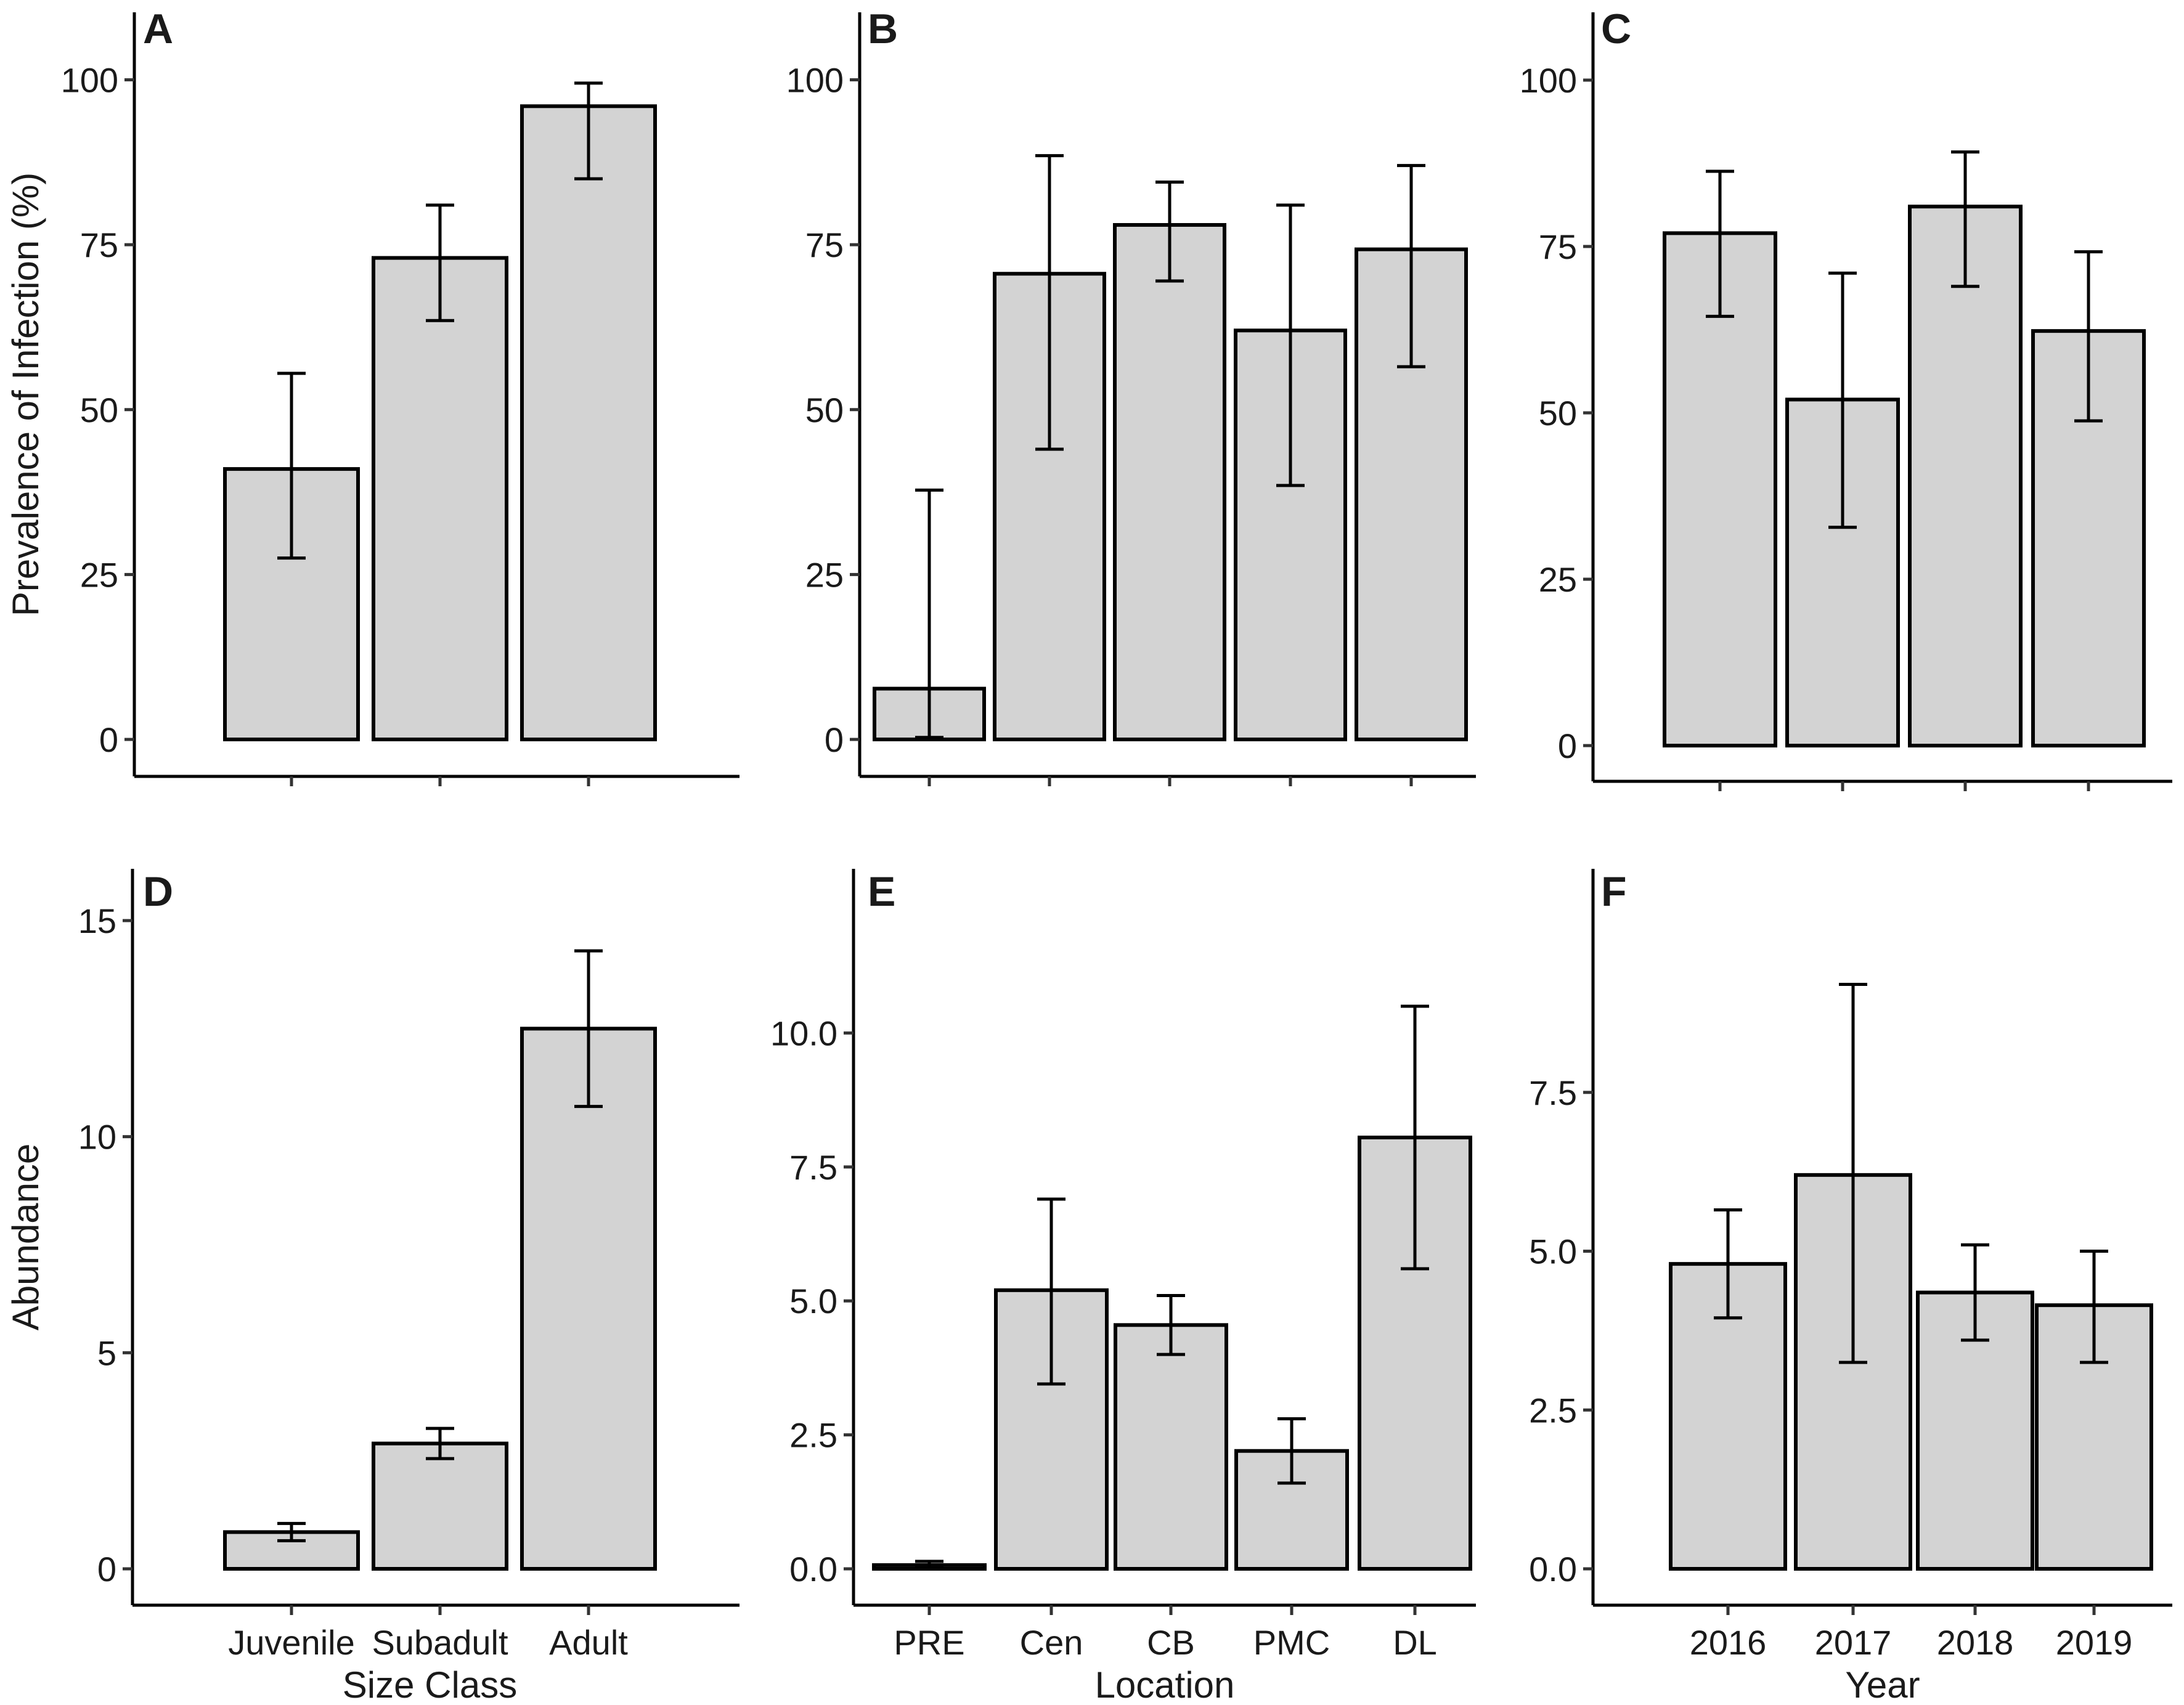  Describe the element at coordinates (158, 891) in the screenshot. I see `panel-letter: D` at that location.